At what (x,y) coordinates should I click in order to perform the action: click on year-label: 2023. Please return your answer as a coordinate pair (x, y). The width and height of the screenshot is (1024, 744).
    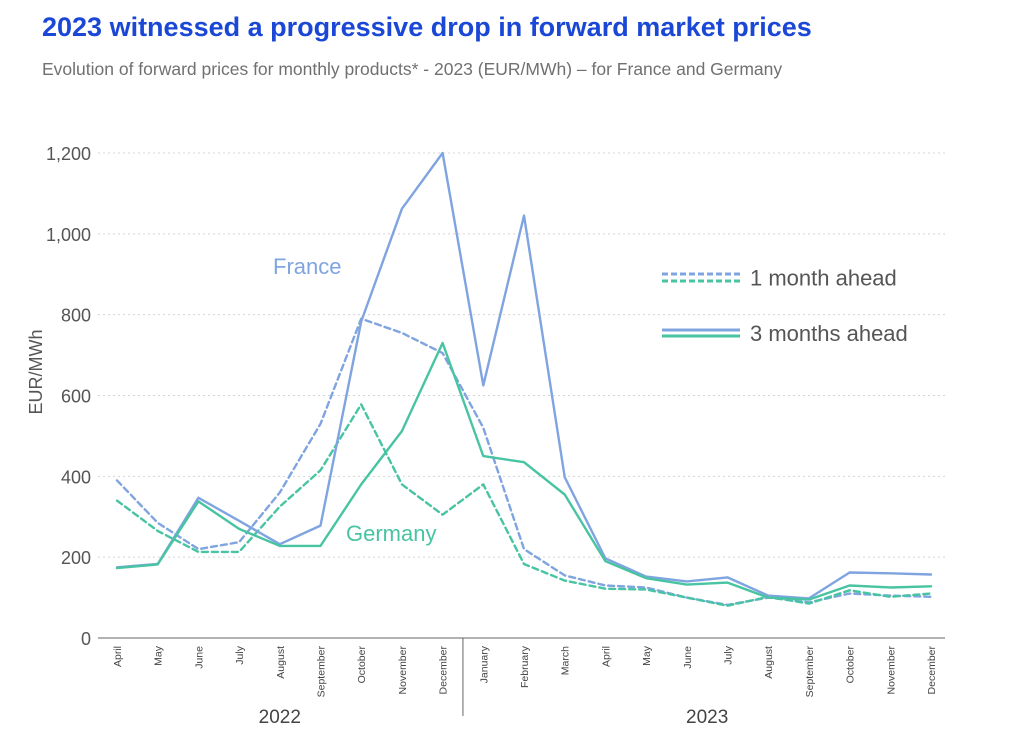
    Looking at the image, I should click on (707, 717).